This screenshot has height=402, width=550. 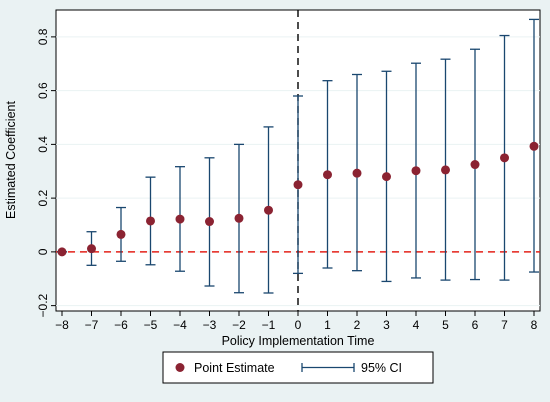 I want to click on x-tick-label-0: −8, so click(x=62, y=325).